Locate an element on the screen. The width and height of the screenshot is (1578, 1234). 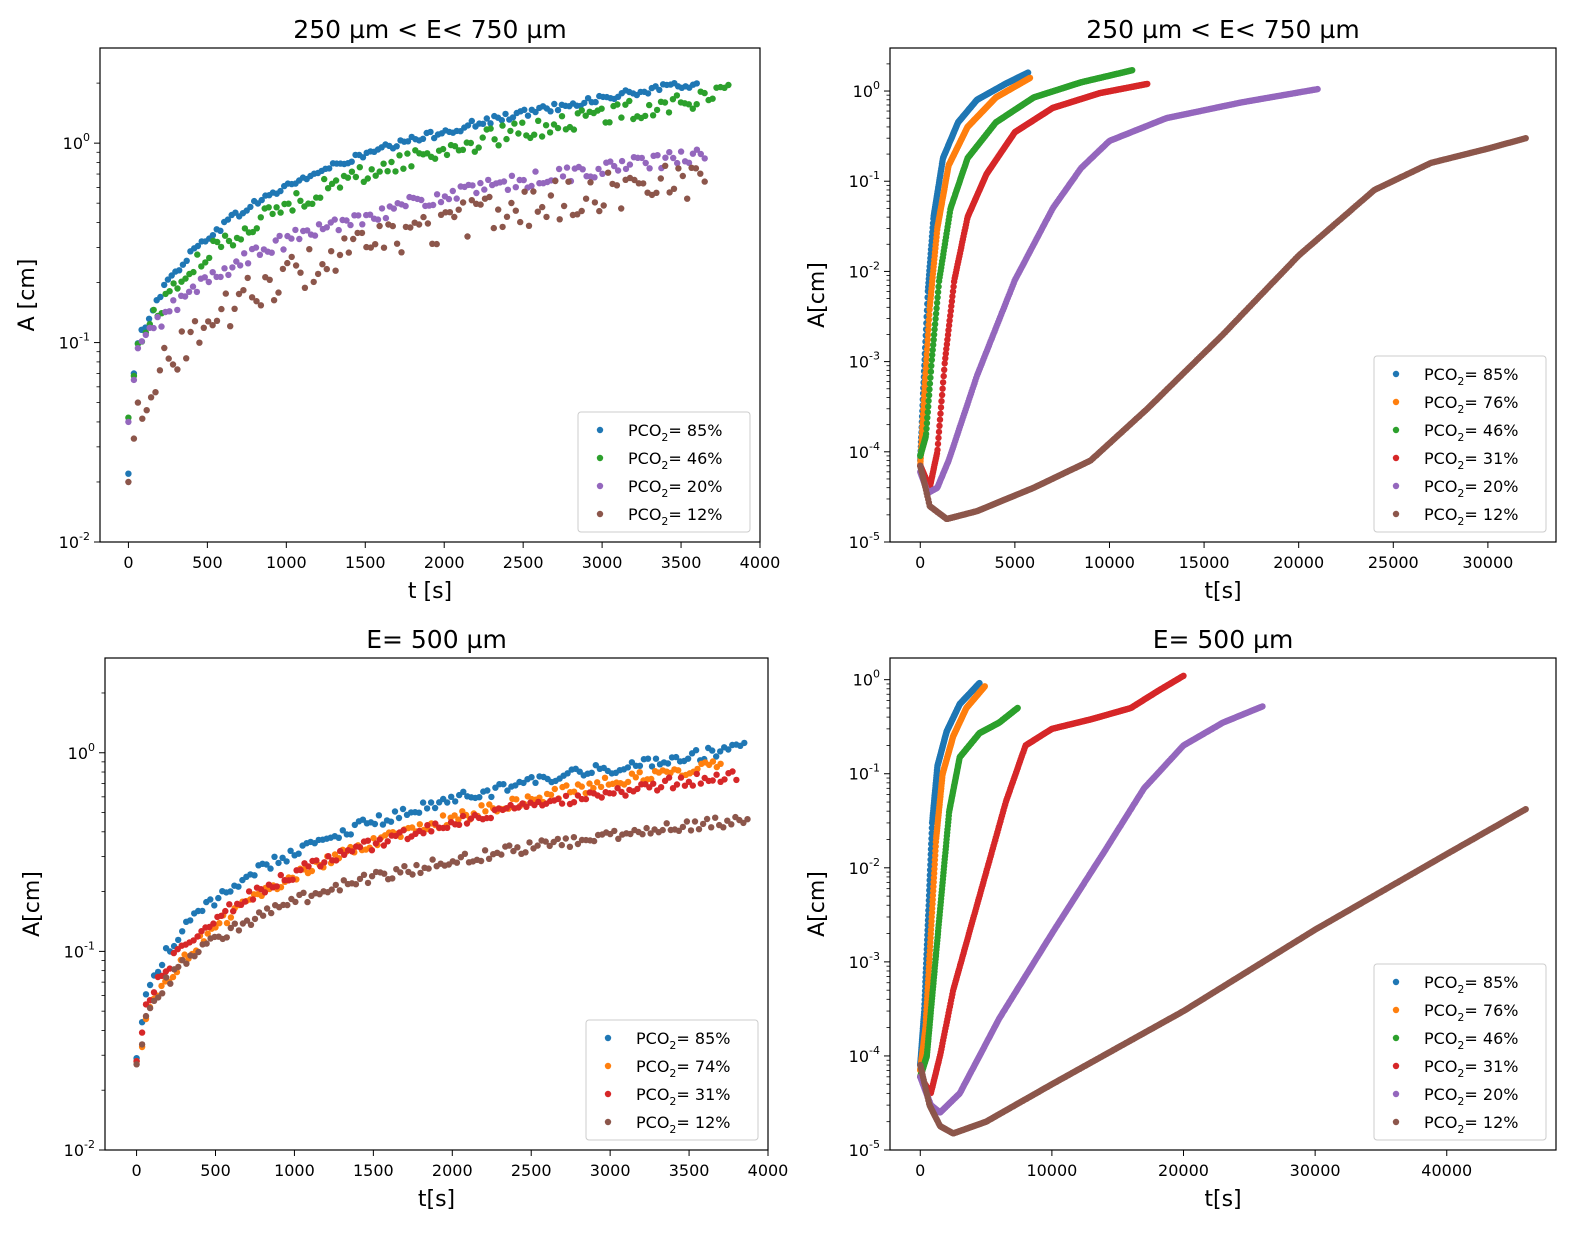
legend-entry: PCO2= 46% is located at coordinates (675, 460).